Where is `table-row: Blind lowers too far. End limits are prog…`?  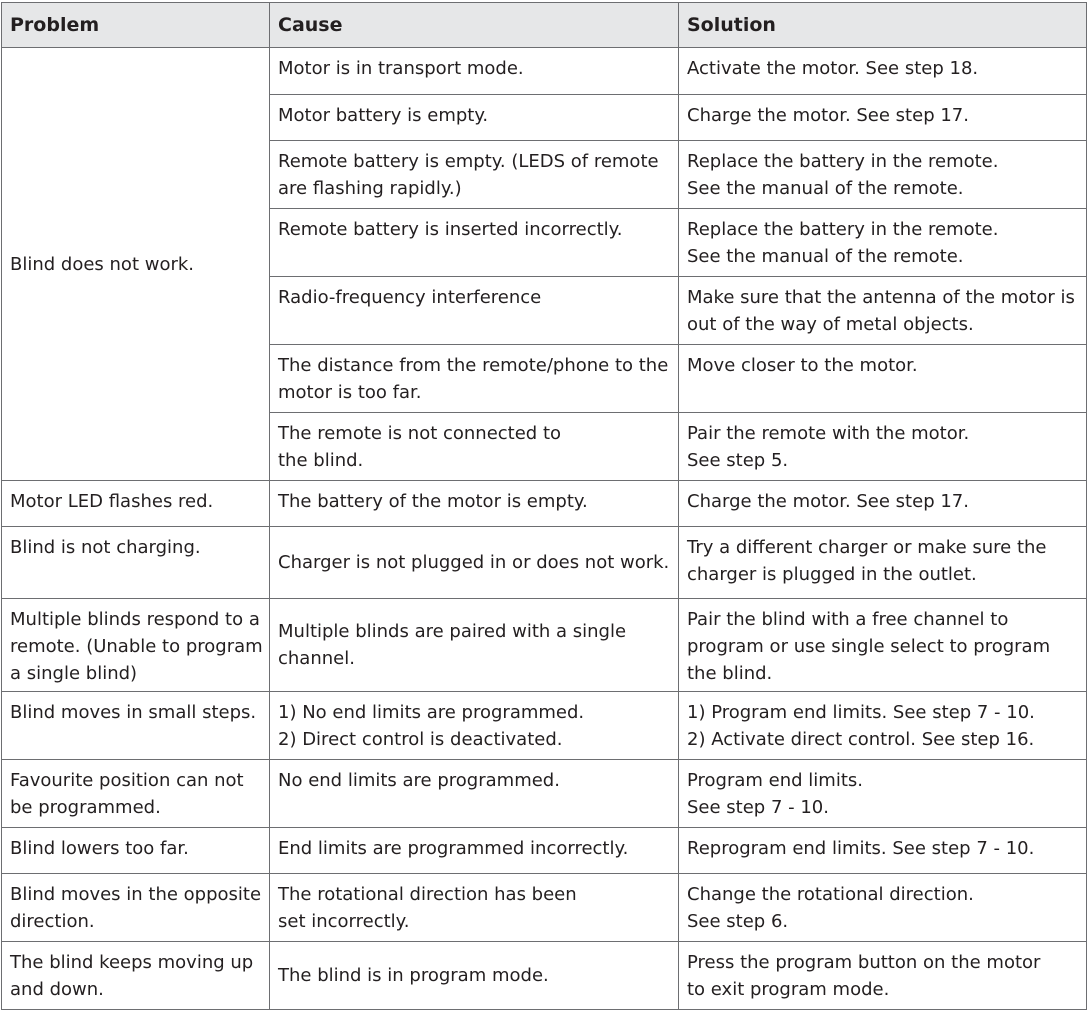 table-row: Blind lowers too far. End limits are prog… is located at coordinates (544, 850).